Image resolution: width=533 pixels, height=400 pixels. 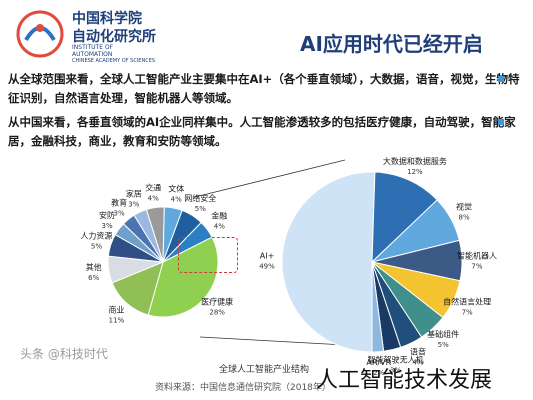 What do you see at coordinates (404, 380) in the screenshot?
I see `footer-caption: 人工智能技术发展` at bounding box center [404, 380].